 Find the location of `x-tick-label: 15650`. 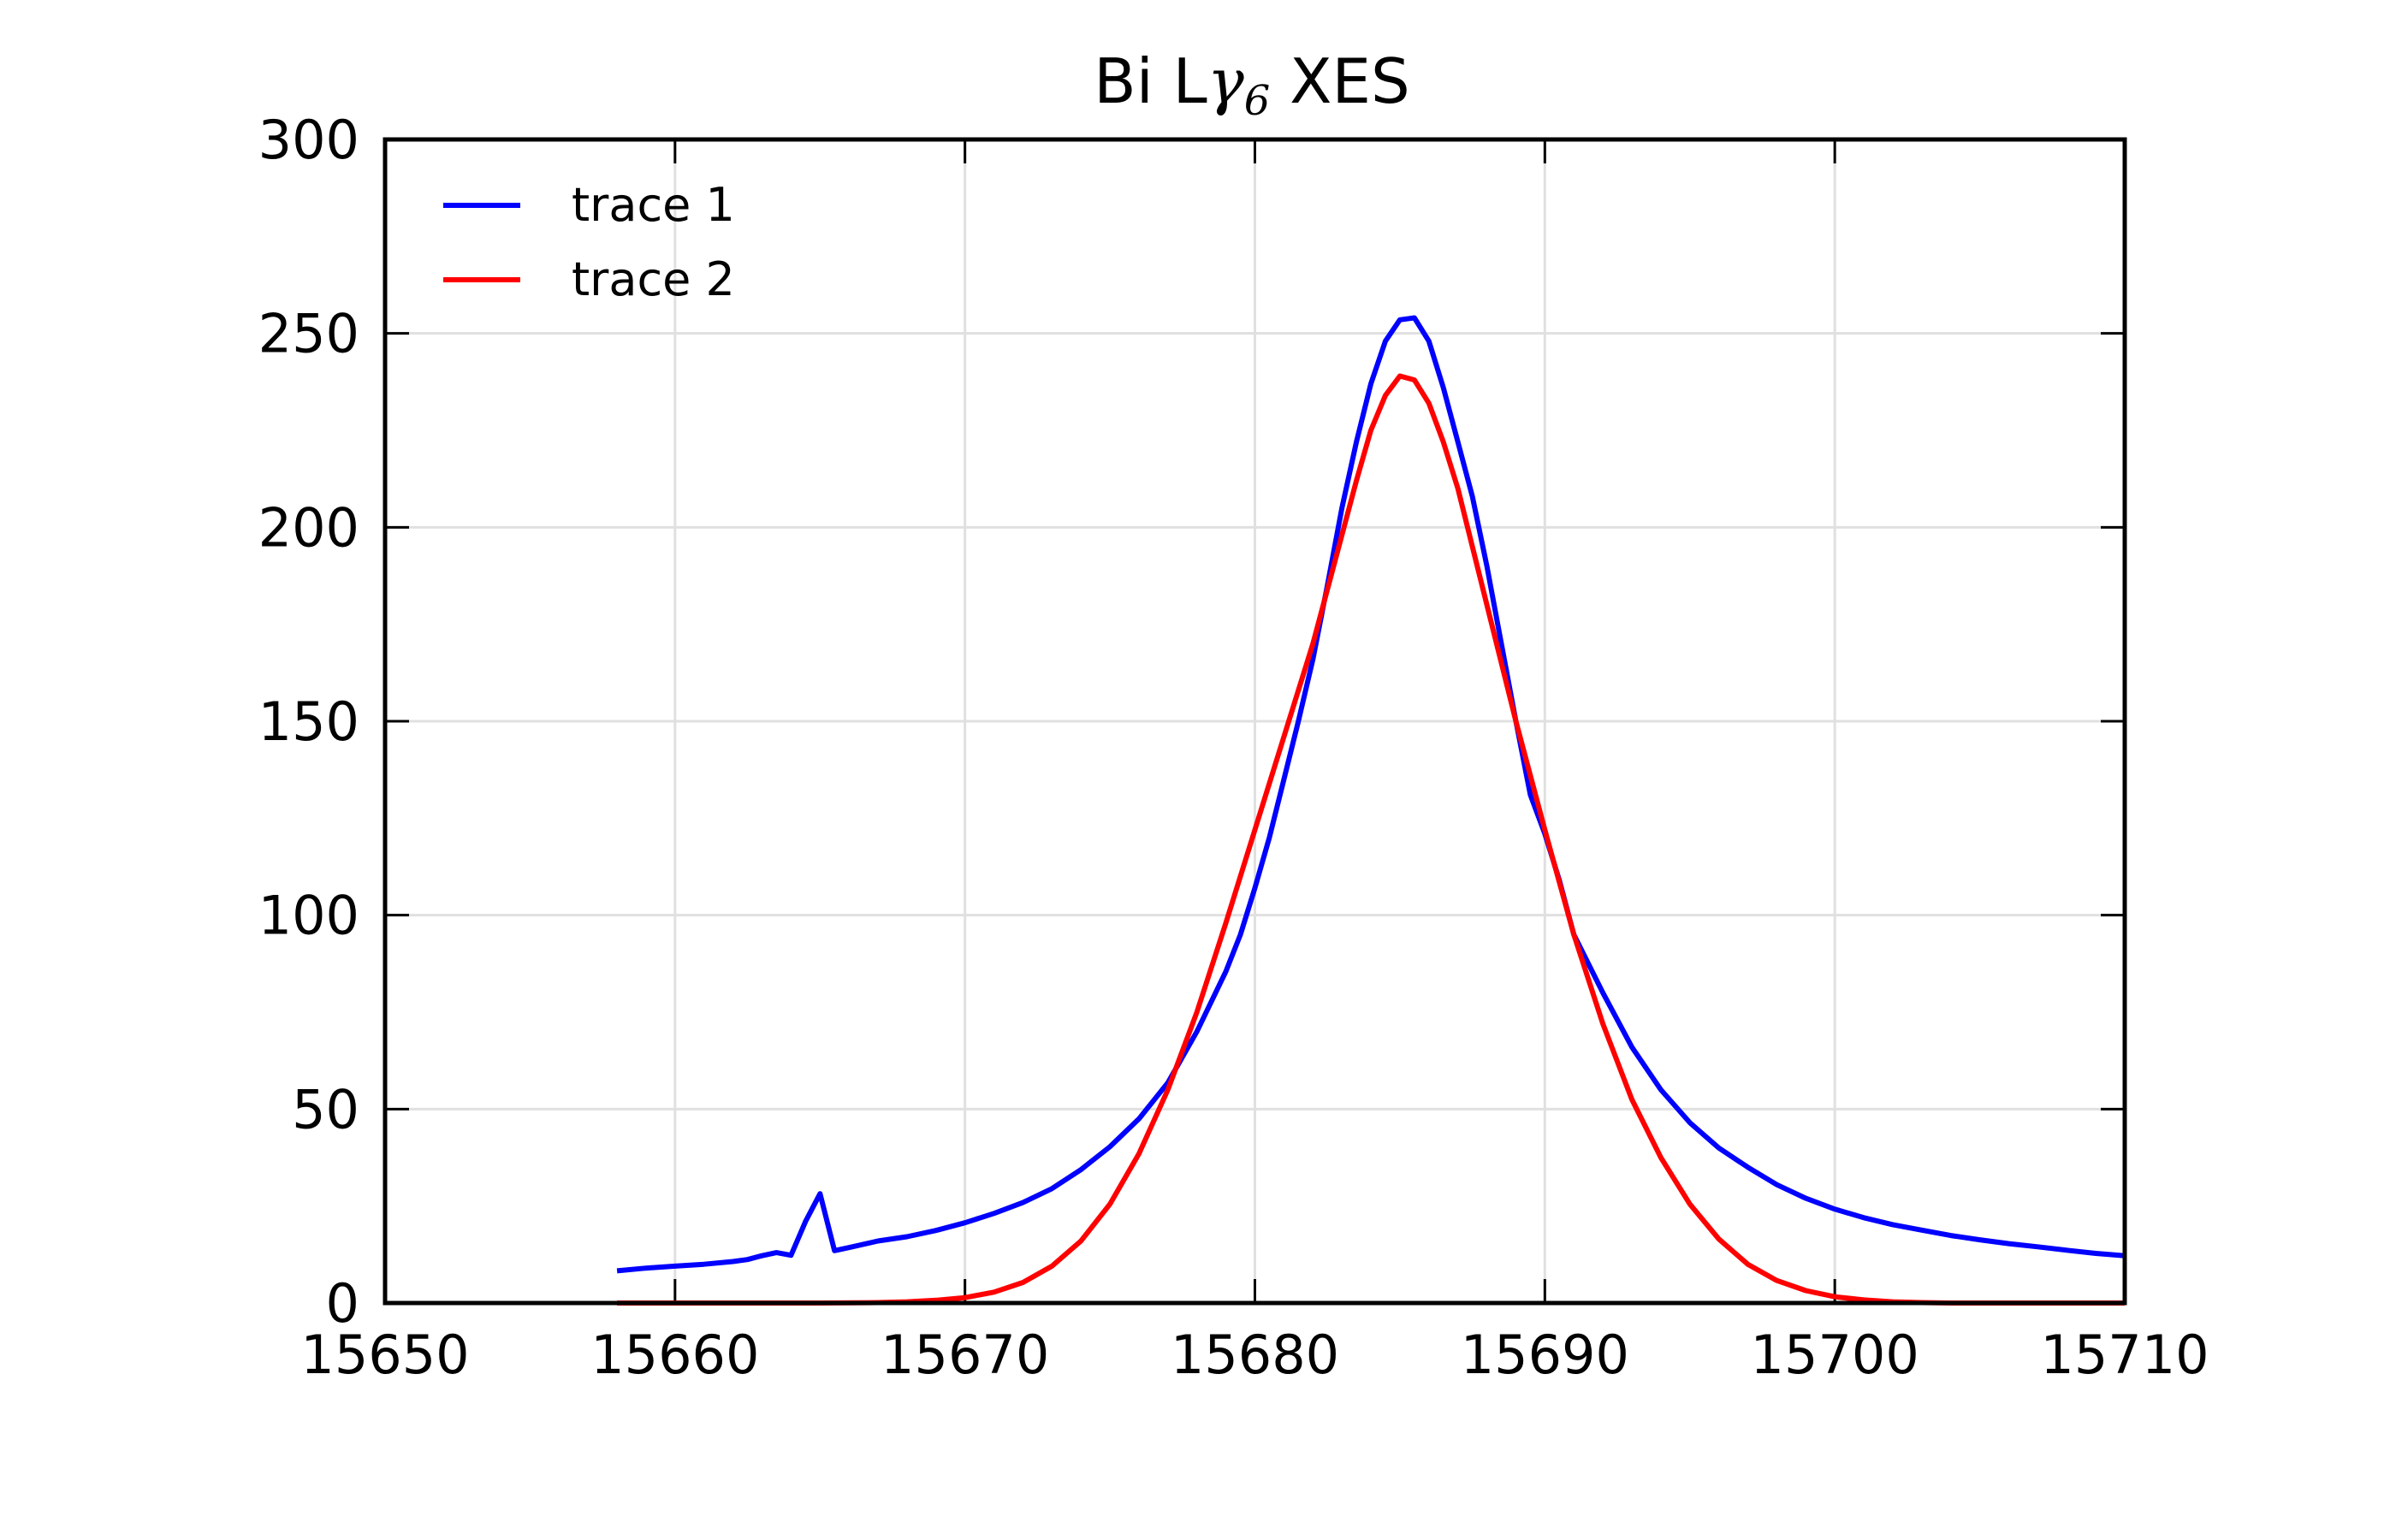

x-tick-label: 15650 is located at coordinates (385, 1355).